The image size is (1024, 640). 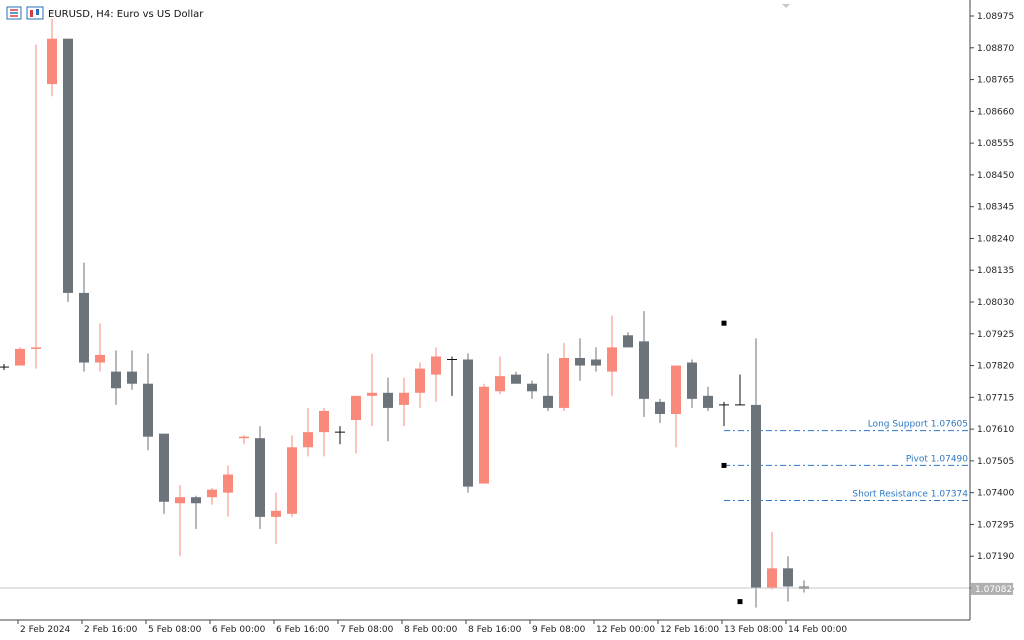 I want to click on y-tick-label: 1.07925, so click(x=995, y=335).